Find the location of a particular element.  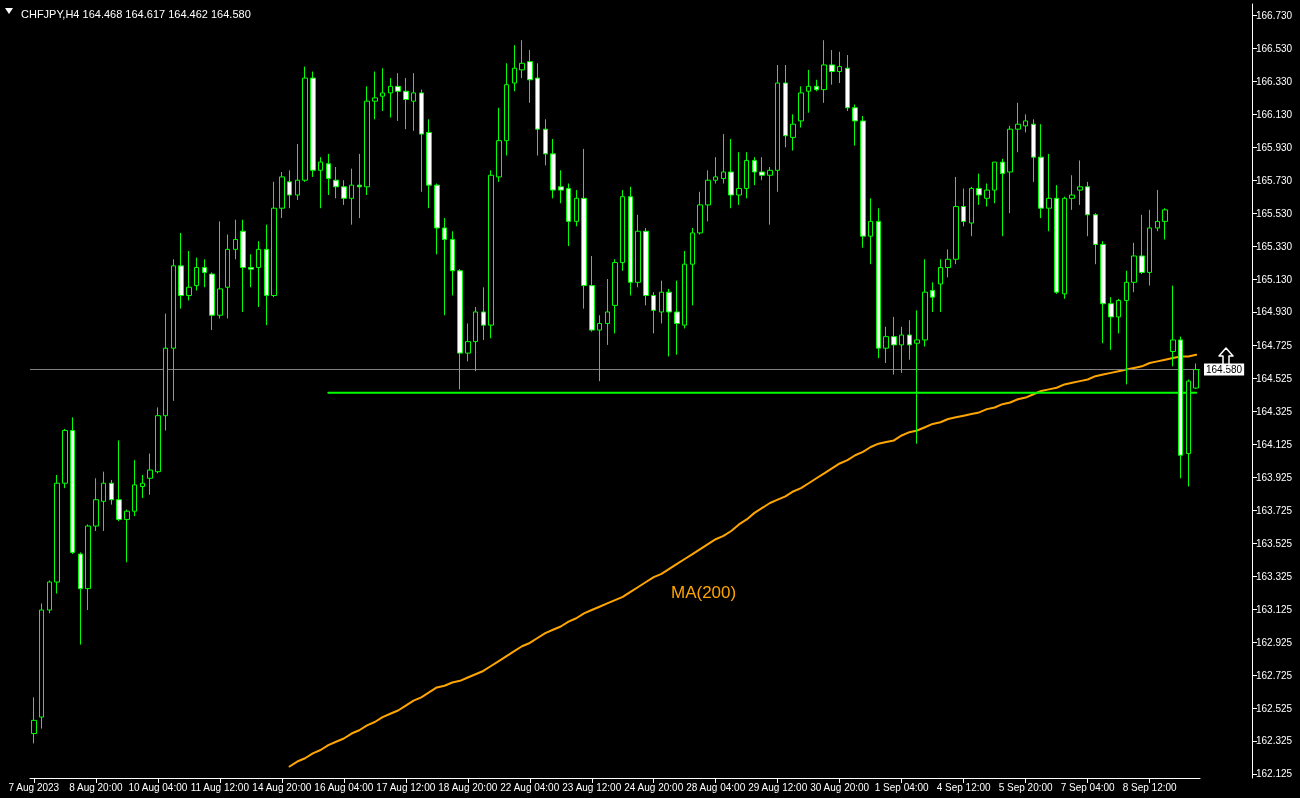

x-tick-label: 8 Aug 20:00 is located at coordinates (96, 787).